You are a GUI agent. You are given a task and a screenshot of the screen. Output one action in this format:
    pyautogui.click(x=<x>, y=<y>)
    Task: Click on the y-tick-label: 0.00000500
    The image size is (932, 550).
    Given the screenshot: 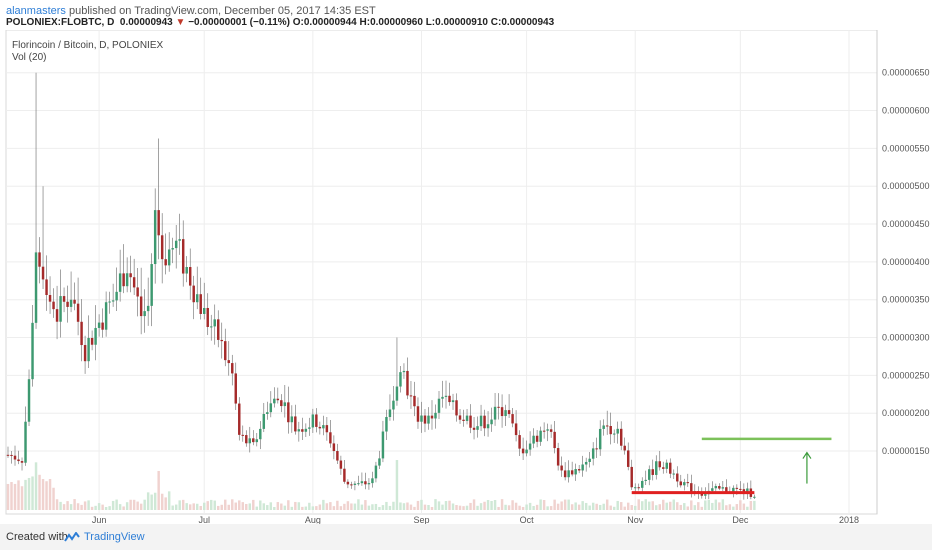 What is the action you would take?
    pyautogui.click(x=906, y=186)
    